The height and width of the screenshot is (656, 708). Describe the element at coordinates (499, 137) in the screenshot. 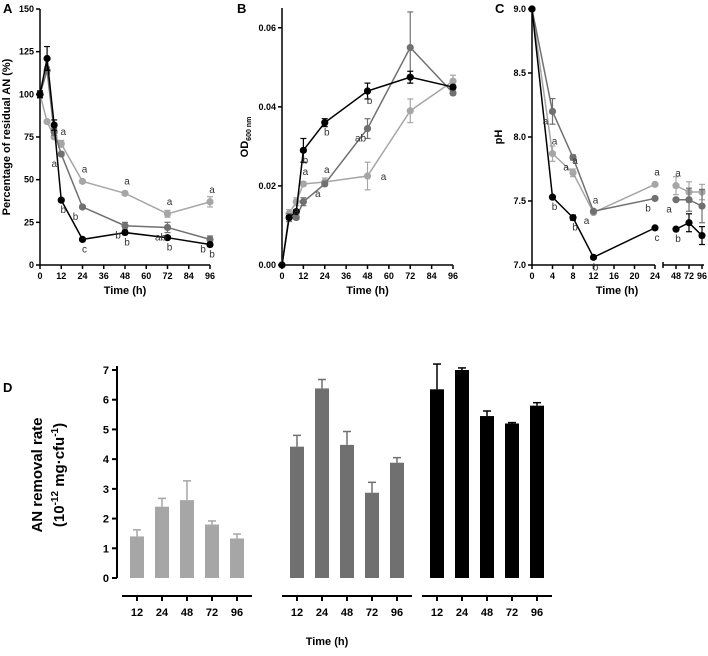

I see `y-axis-label: pH` at that location.